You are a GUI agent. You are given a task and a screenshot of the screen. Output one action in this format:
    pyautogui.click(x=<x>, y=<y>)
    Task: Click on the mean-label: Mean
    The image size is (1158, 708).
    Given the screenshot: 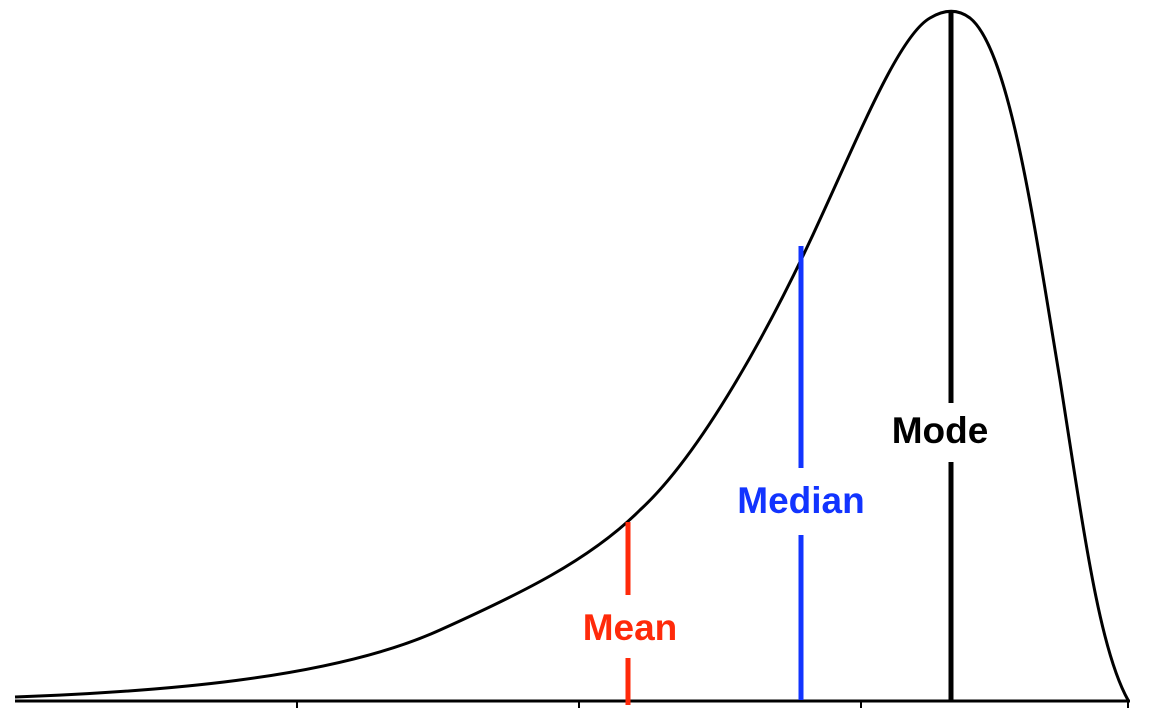 What is the action you would take?
    pyautogui.click(x=630, y=627)
    